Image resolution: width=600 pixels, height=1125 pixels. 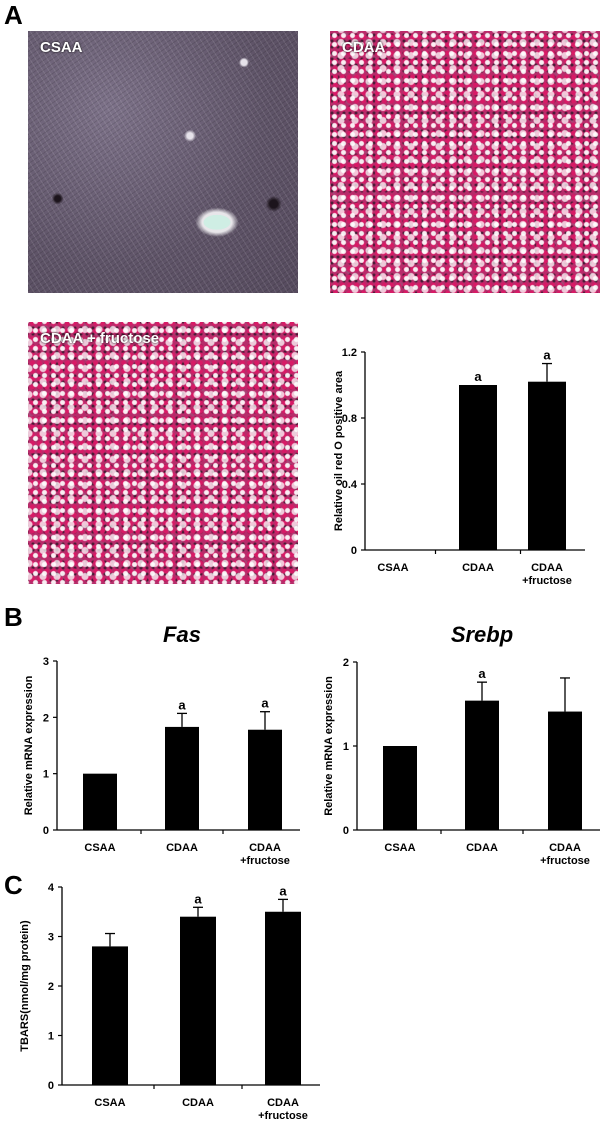 I want to click on micrograph-csaa: CSAA, so click(x=163, y=162).